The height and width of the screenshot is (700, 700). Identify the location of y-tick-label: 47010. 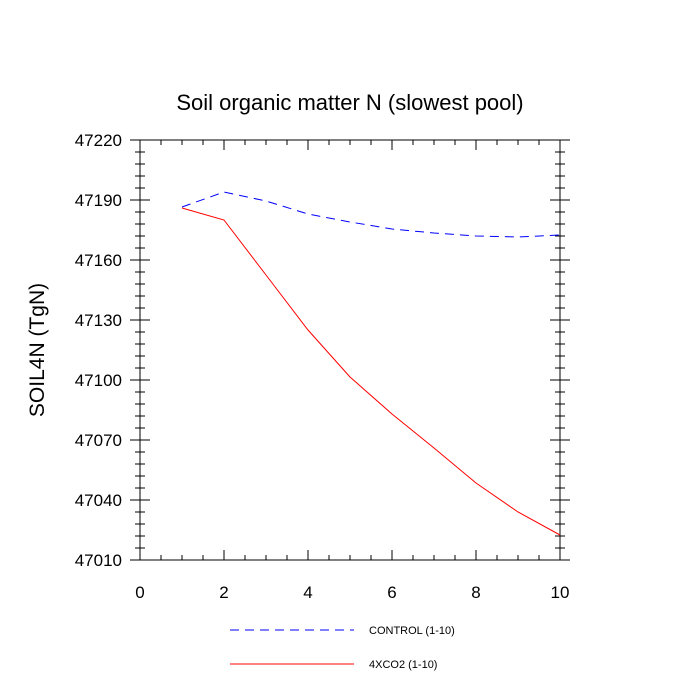
(98, 560).